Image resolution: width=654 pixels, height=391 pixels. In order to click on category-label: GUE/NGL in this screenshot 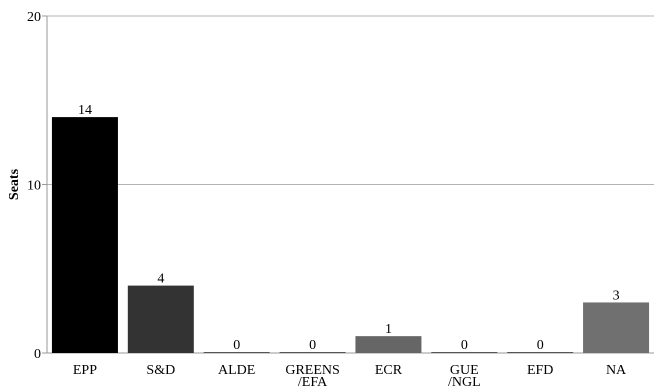, I will do `click(464, 376)`.